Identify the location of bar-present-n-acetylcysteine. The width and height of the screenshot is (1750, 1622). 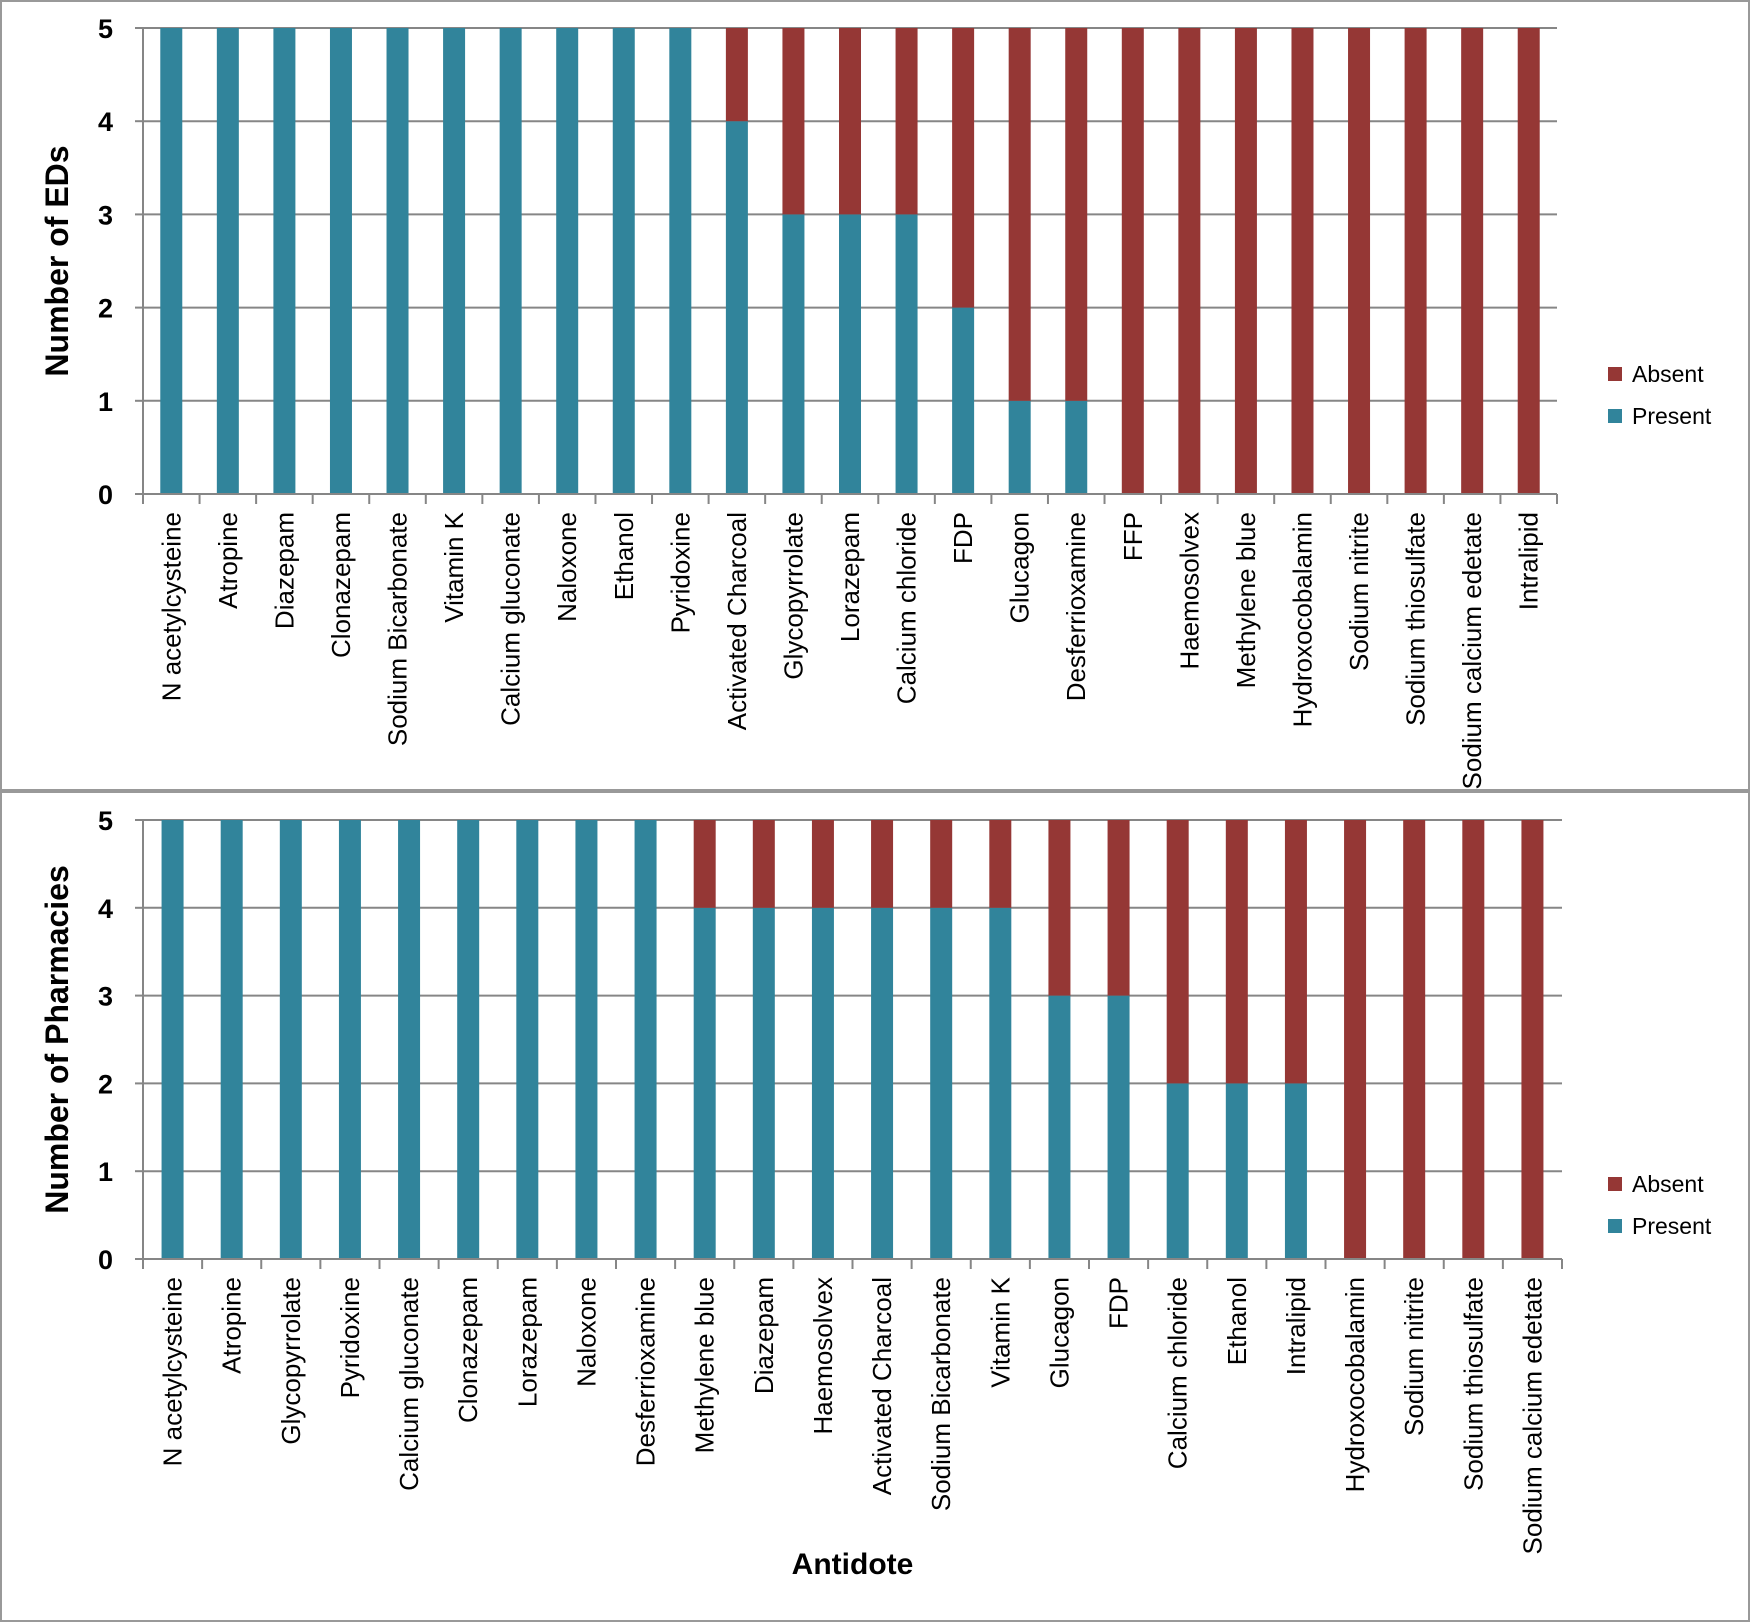
(172, 1039).